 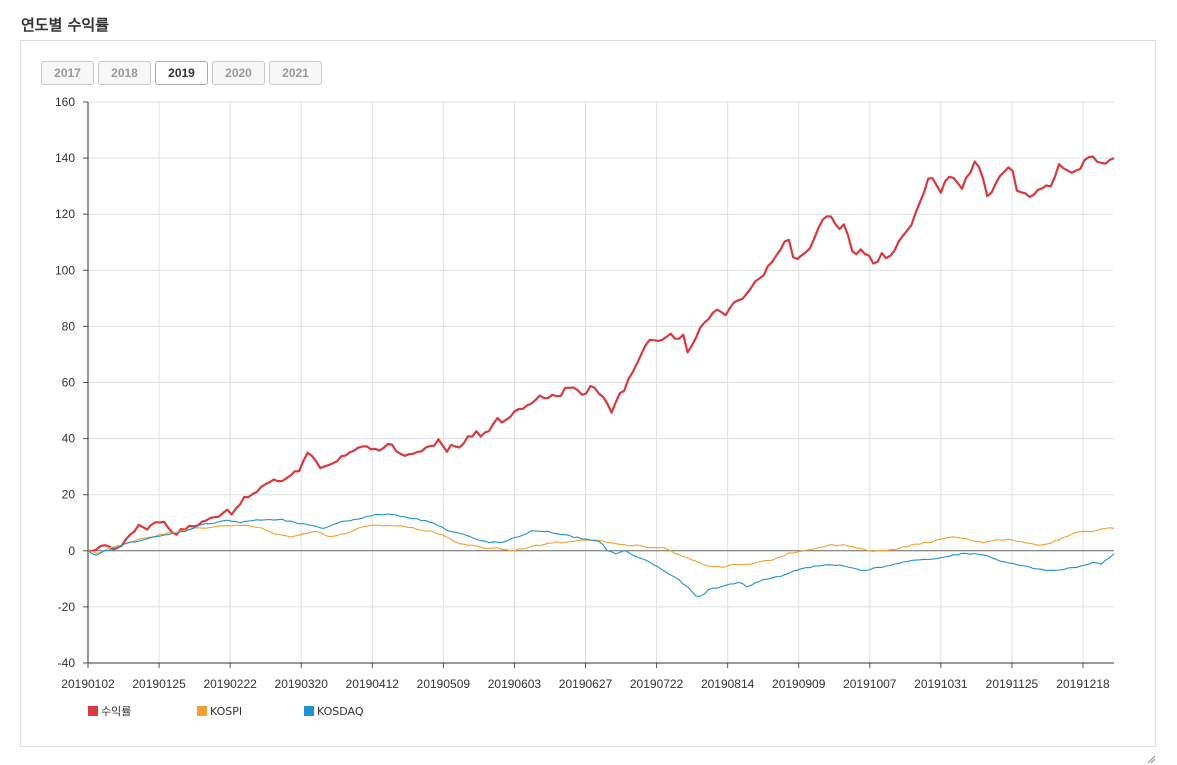 What do you see at coordinates (65, 214) in the screenshot?
I see `y-tick-label: 120` at bounding box center [65, 214].